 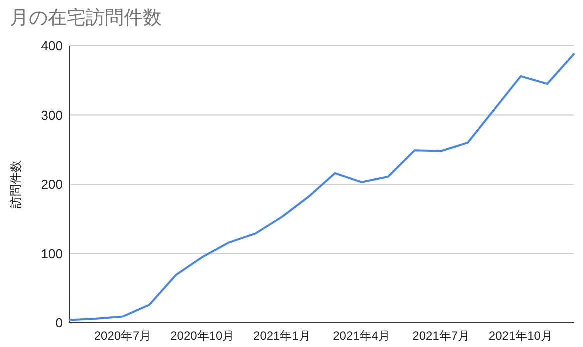 What do you see at coordinates (52, 115) in the screenshot?
I see `y-tick-label: 300` at bounding box center [52, 115].